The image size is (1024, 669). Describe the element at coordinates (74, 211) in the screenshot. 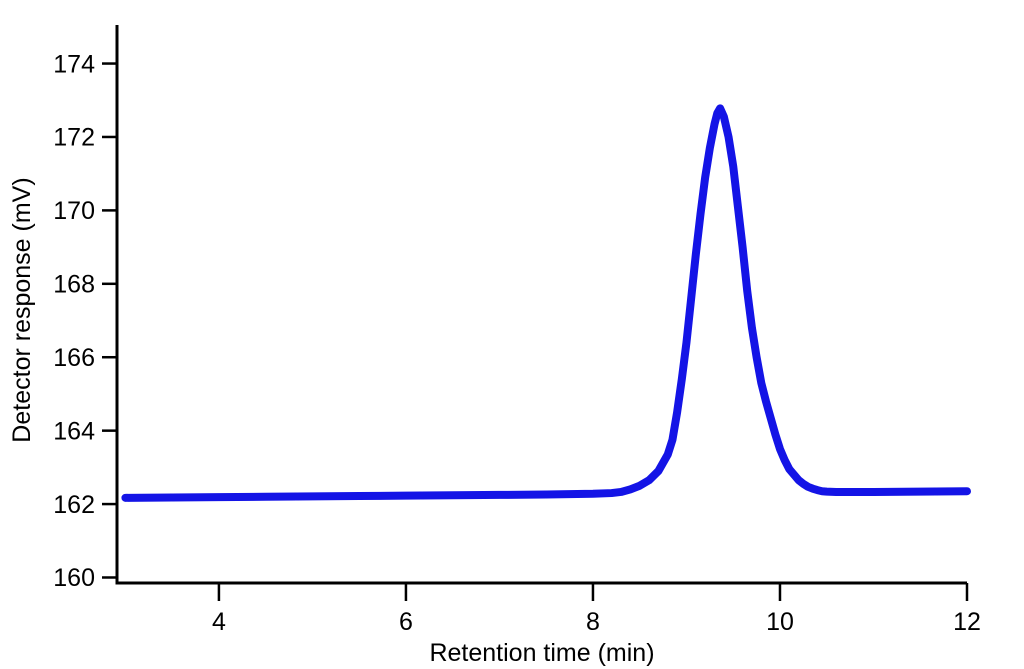

I see `y-tick-label: 170` at that location.